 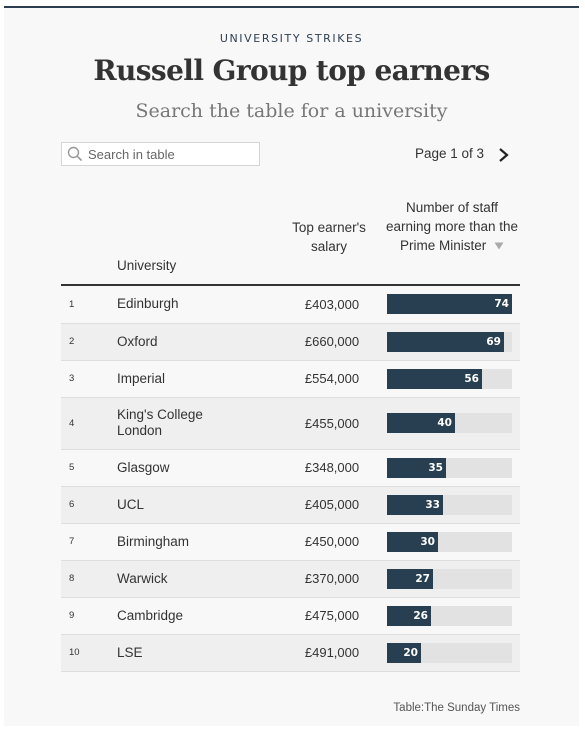 What do you see at coordinates (427, 541) in the screenshot?
I see `bar-value-label: 30` at bounding box center [427, 541].